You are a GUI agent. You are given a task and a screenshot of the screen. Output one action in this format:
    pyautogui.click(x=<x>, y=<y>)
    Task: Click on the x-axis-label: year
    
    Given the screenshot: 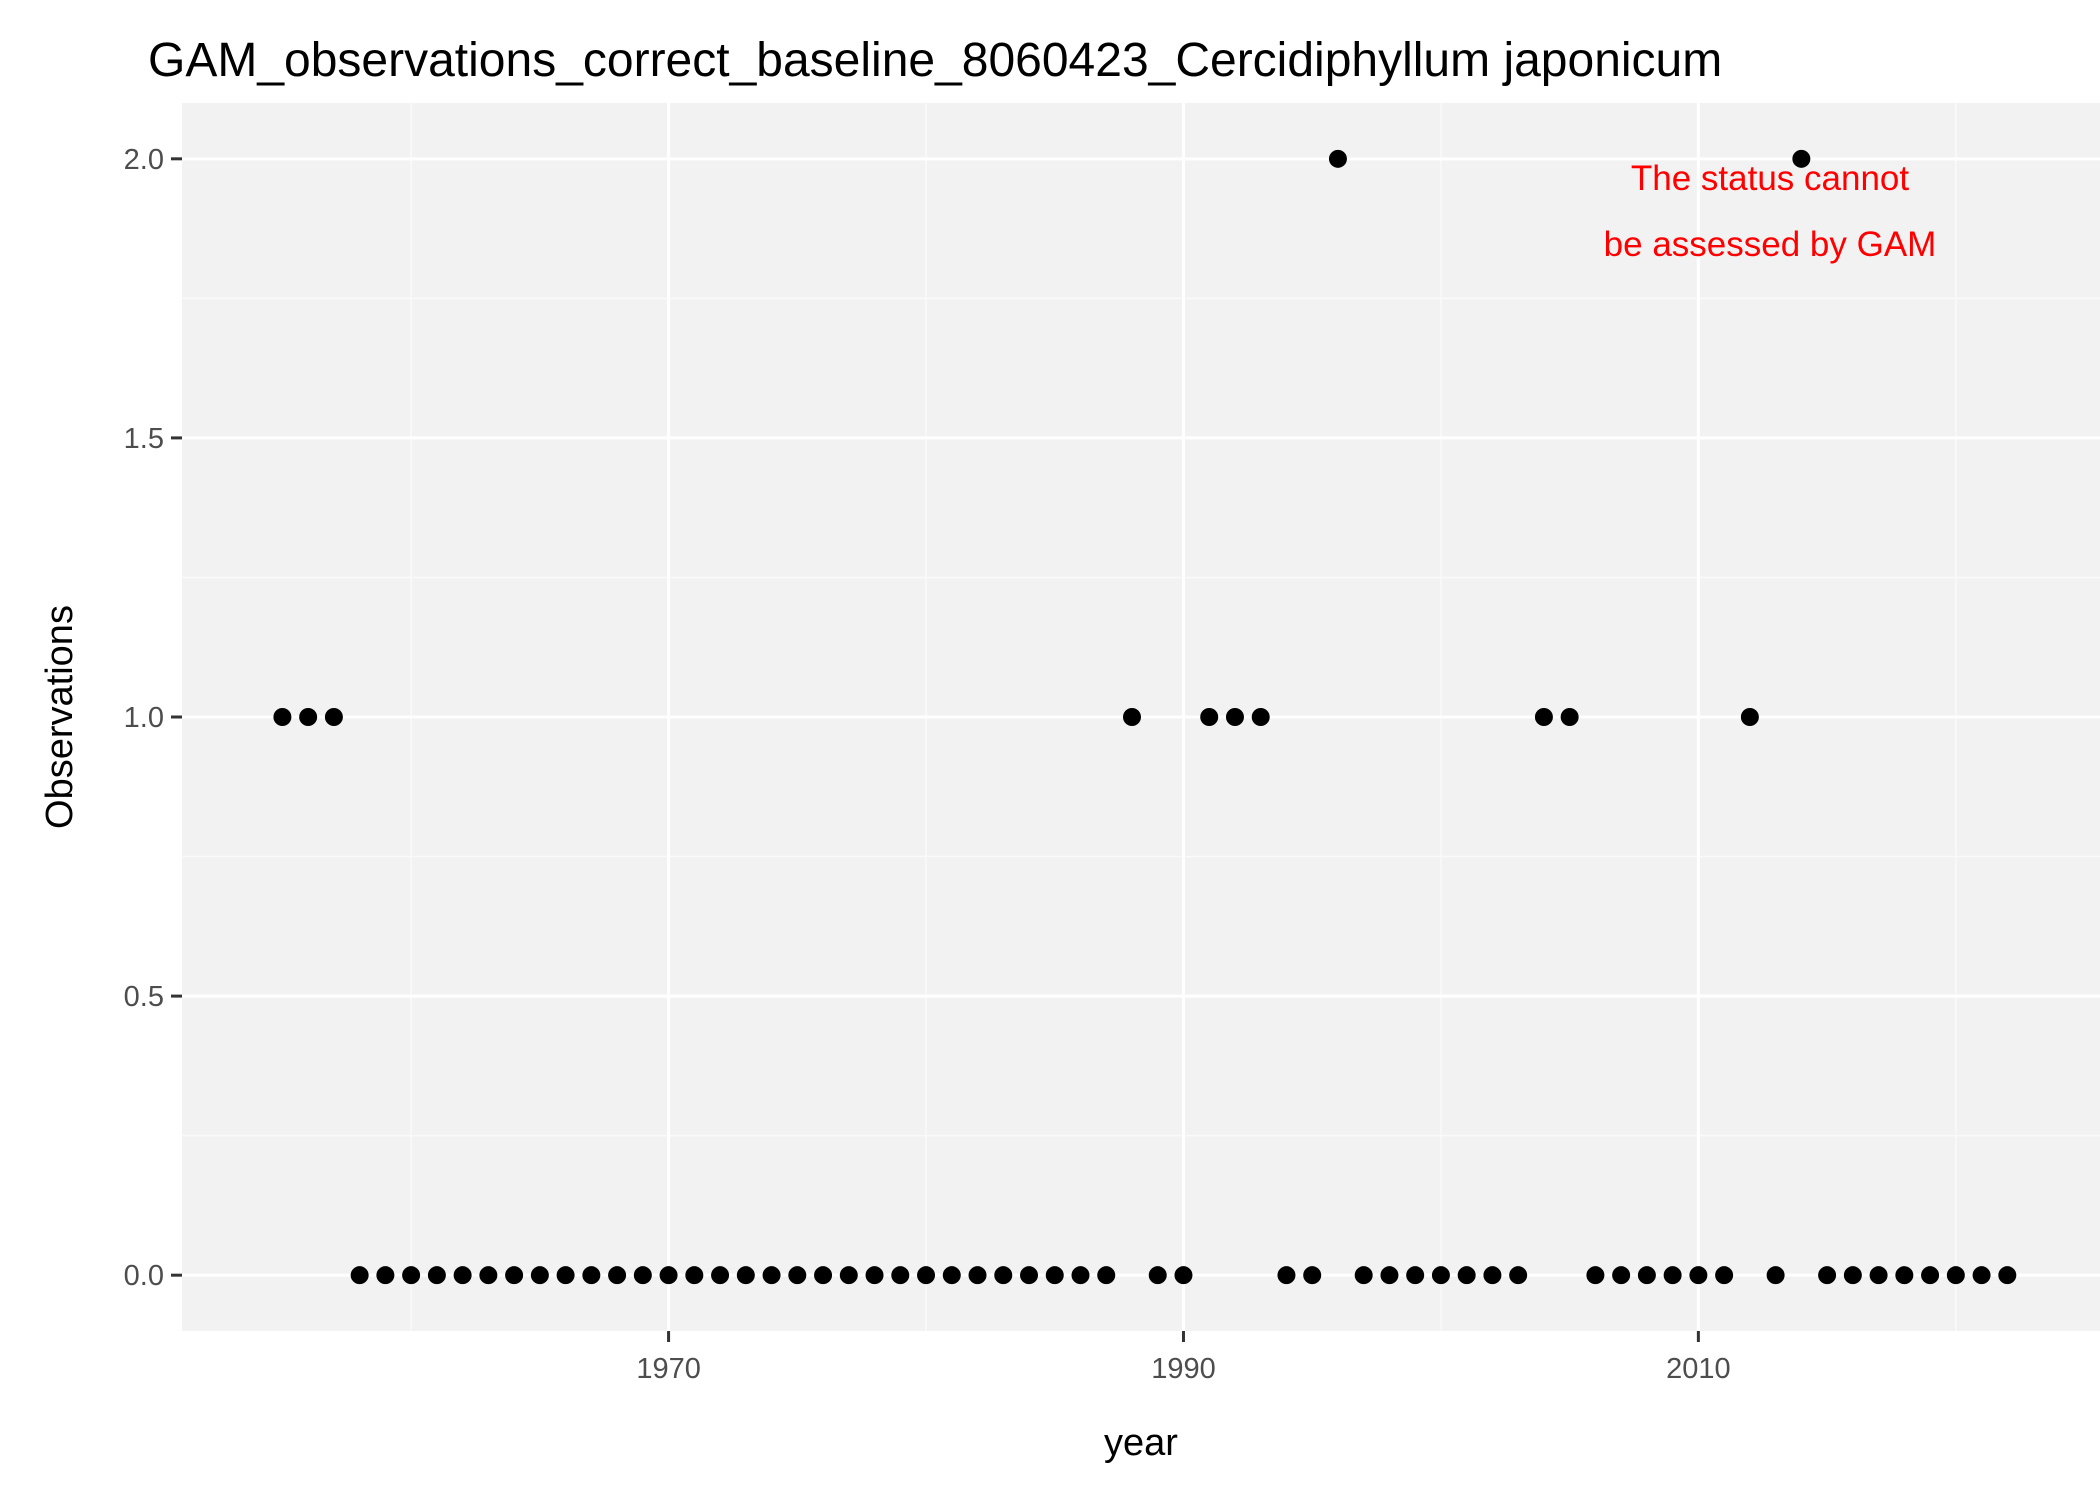 What is the action you would take?
    pyautogui.click(x=1141, y=1443)
    